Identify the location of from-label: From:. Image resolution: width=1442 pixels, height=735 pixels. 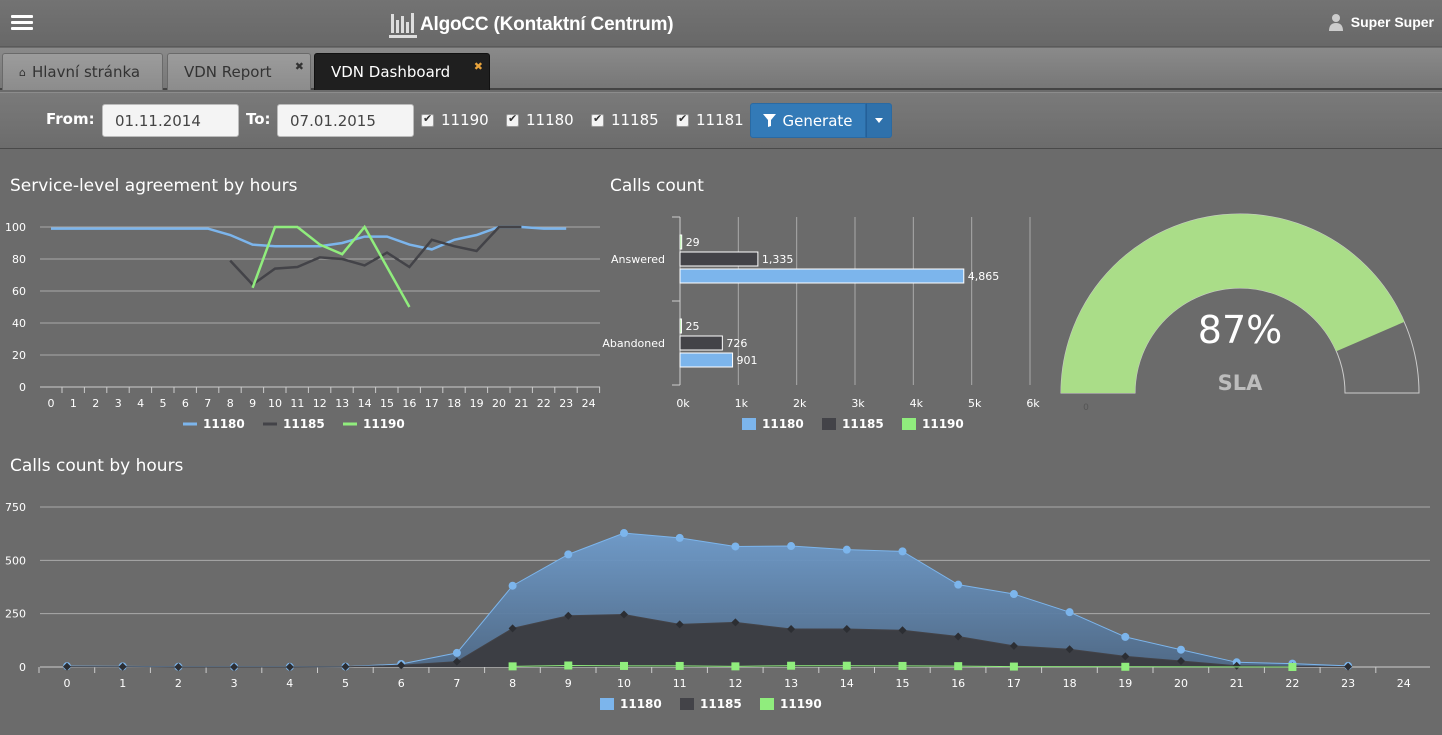
(70, 119).